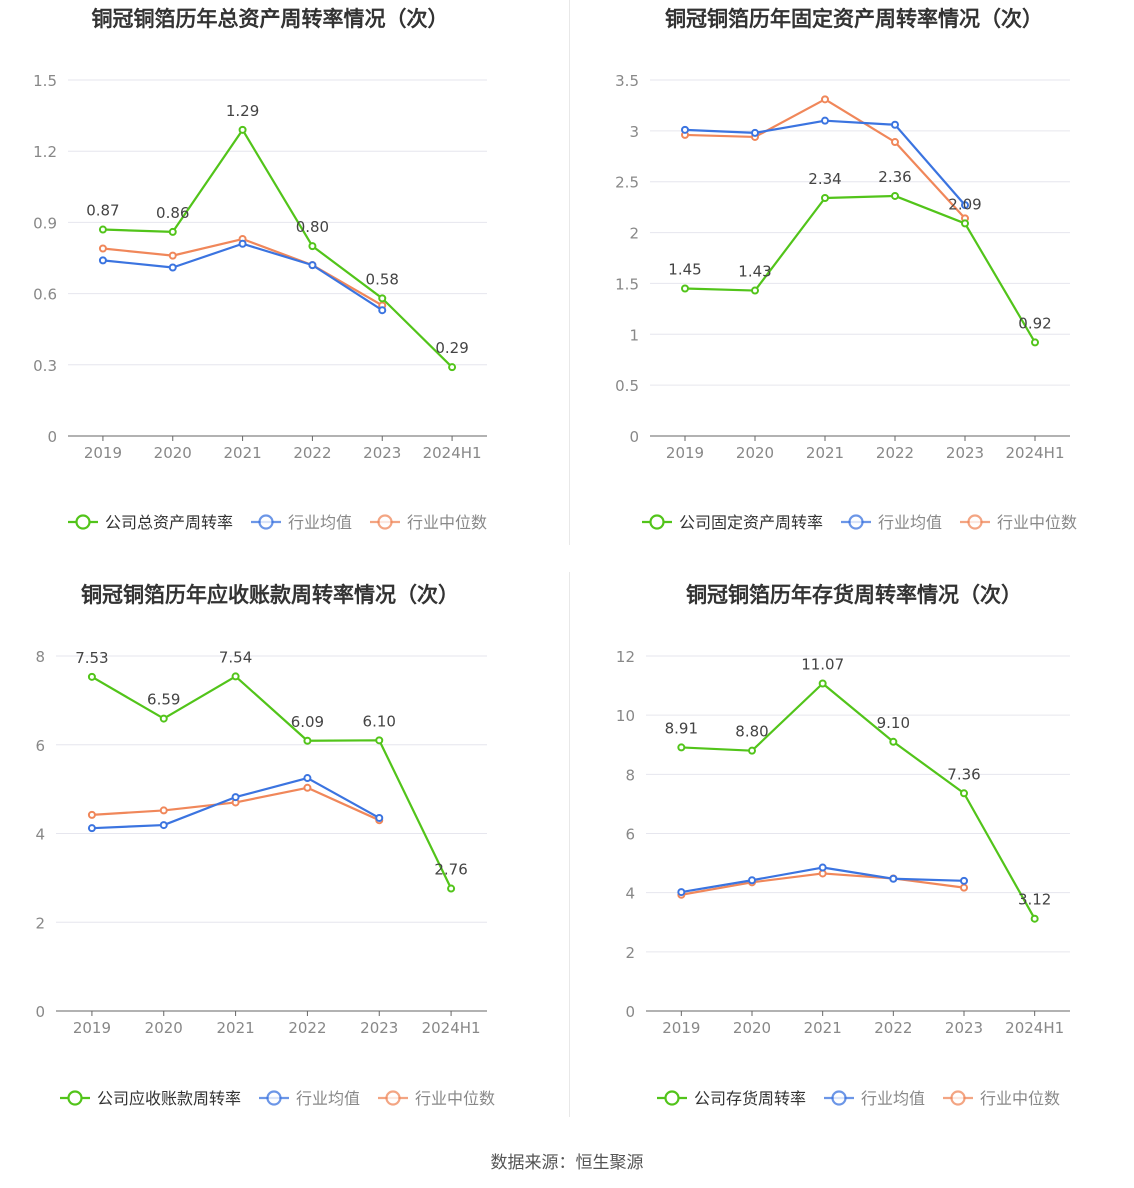  Describe the element at coordinates (270, 19) in the screenshot. I see `chart-title: 铜冠铜箔历年总资产周转率情况（次）` at that location.